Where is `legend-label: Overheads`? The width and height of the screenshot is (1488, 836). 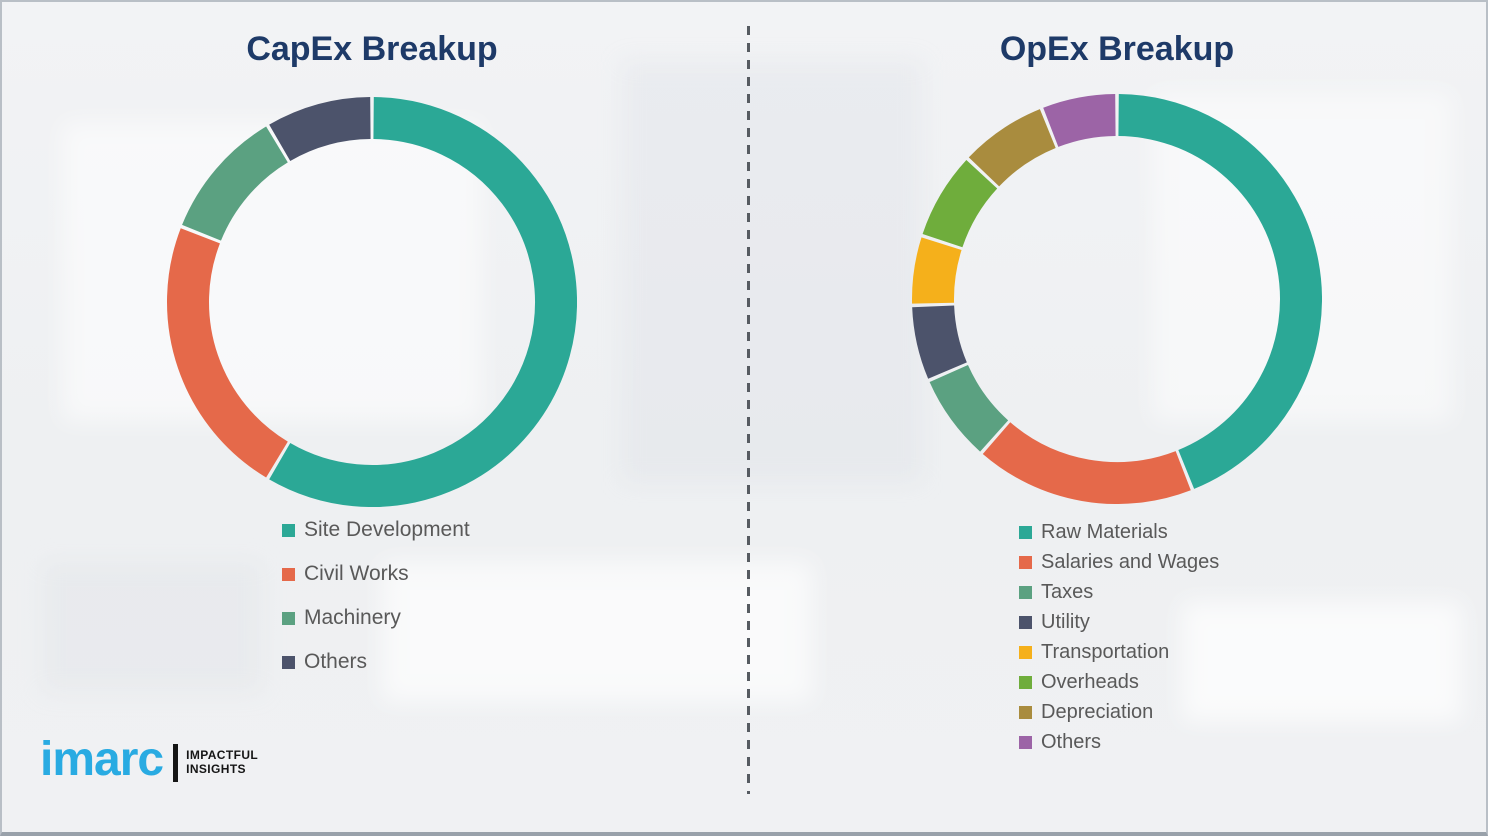
legend-label: Overheads is located at coordinates (1090, 681).